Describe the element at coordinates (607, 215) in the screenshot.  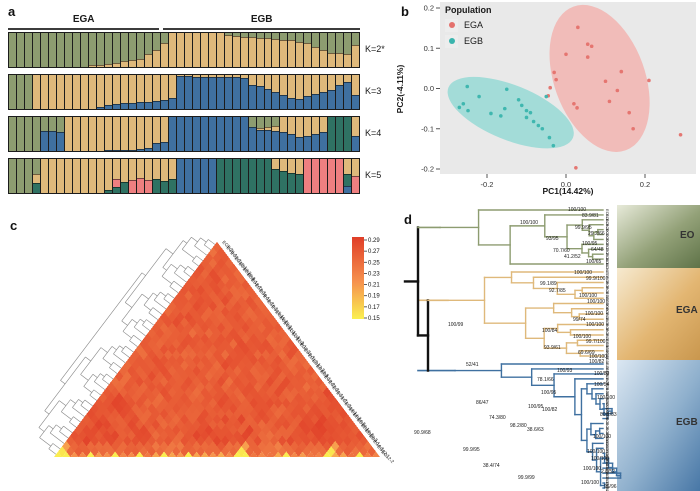
I see `tree-tip-label: EO1-1` at that location.